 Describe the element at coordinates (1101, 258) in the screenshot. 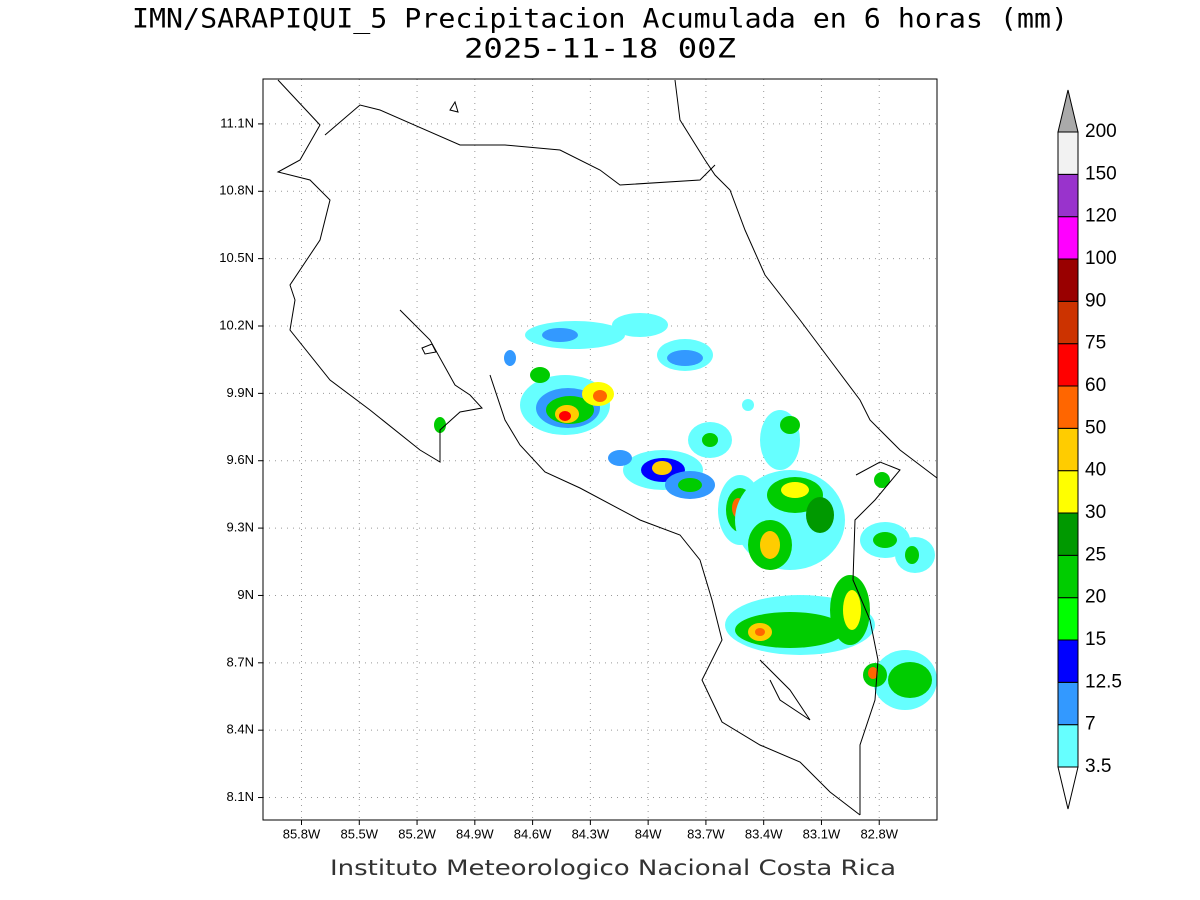

I see `colorbar-label: 100` at that location.